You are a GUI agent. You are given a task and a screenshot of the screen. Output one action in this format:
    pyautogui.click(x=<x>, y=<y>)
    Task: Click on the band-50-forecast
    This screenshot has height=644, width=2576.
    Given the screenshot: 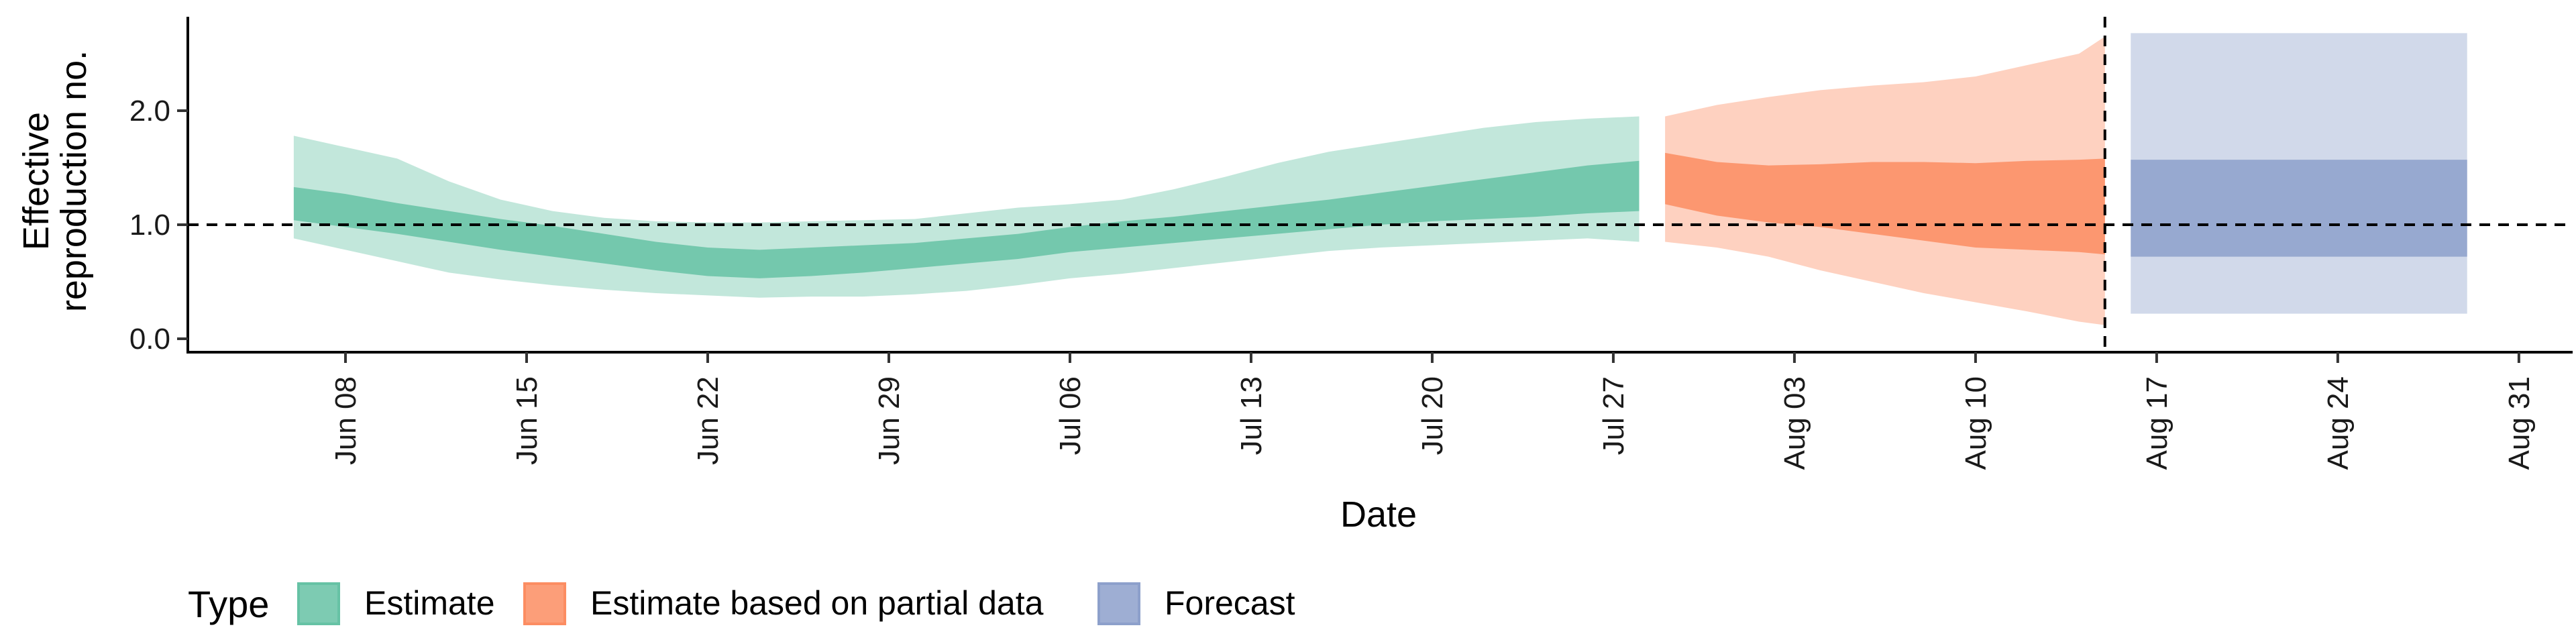 What is the action you would take?
    pyautogui.click(x=2299, y=208)
    